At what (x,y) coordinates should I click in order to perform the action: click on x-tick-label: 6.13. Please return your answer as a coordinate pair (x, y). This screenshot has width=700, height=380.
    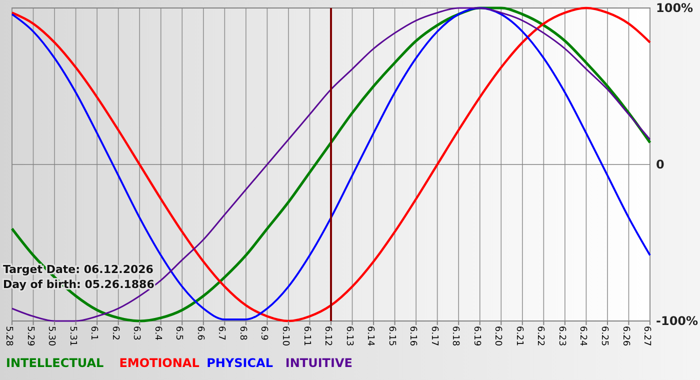
    Looking at the image, I should click on (349, 336).